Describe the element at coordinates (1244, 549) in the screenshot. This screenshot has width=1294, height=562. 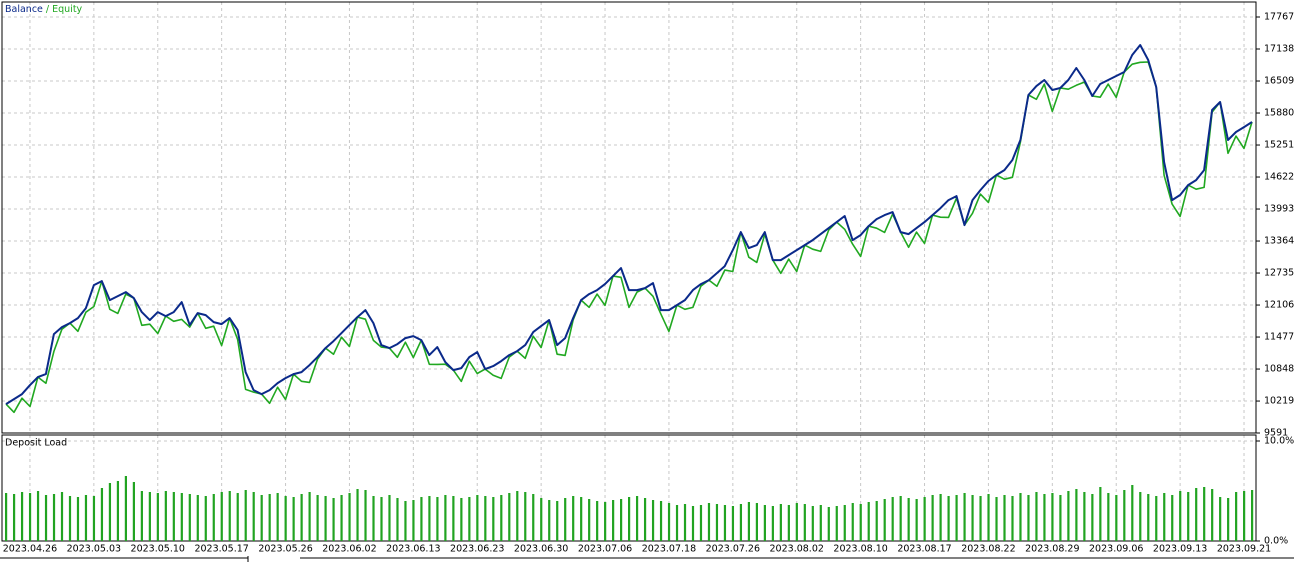
I see `x-tick-label: 2023.09.21` at that location.